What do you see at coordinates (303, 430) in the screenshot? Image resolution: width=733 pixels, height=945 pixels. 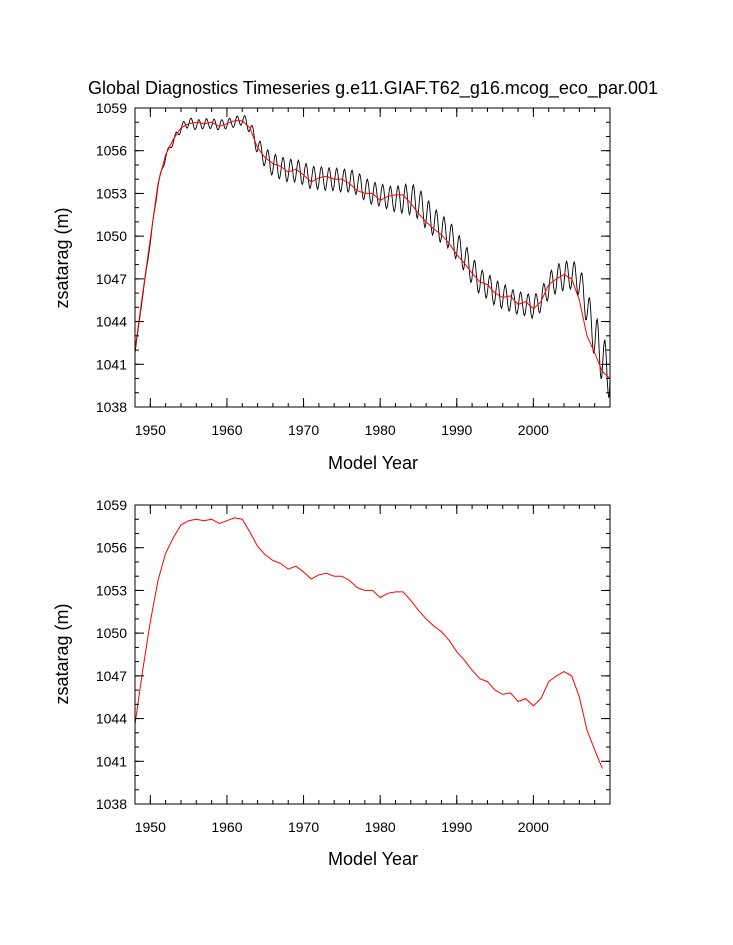 I see `top-panel-x-tick-label: 1970` at bounding box center [303, 430].